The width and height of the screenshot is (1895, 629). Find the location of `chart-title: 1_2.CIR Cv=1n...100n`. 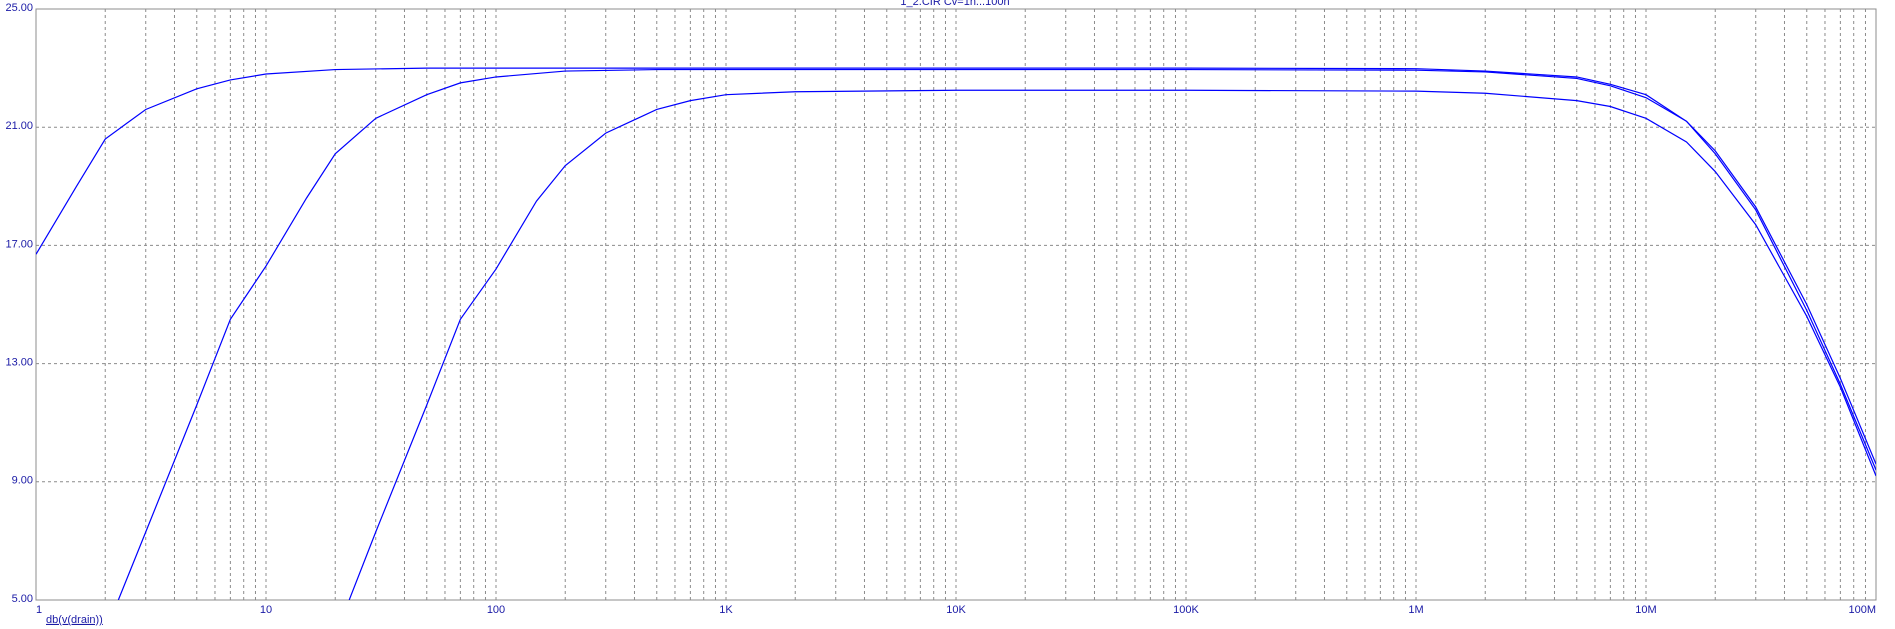

chart-title: 1_2.CIR Cv=1n...100n is located at coordinates (954, 4).